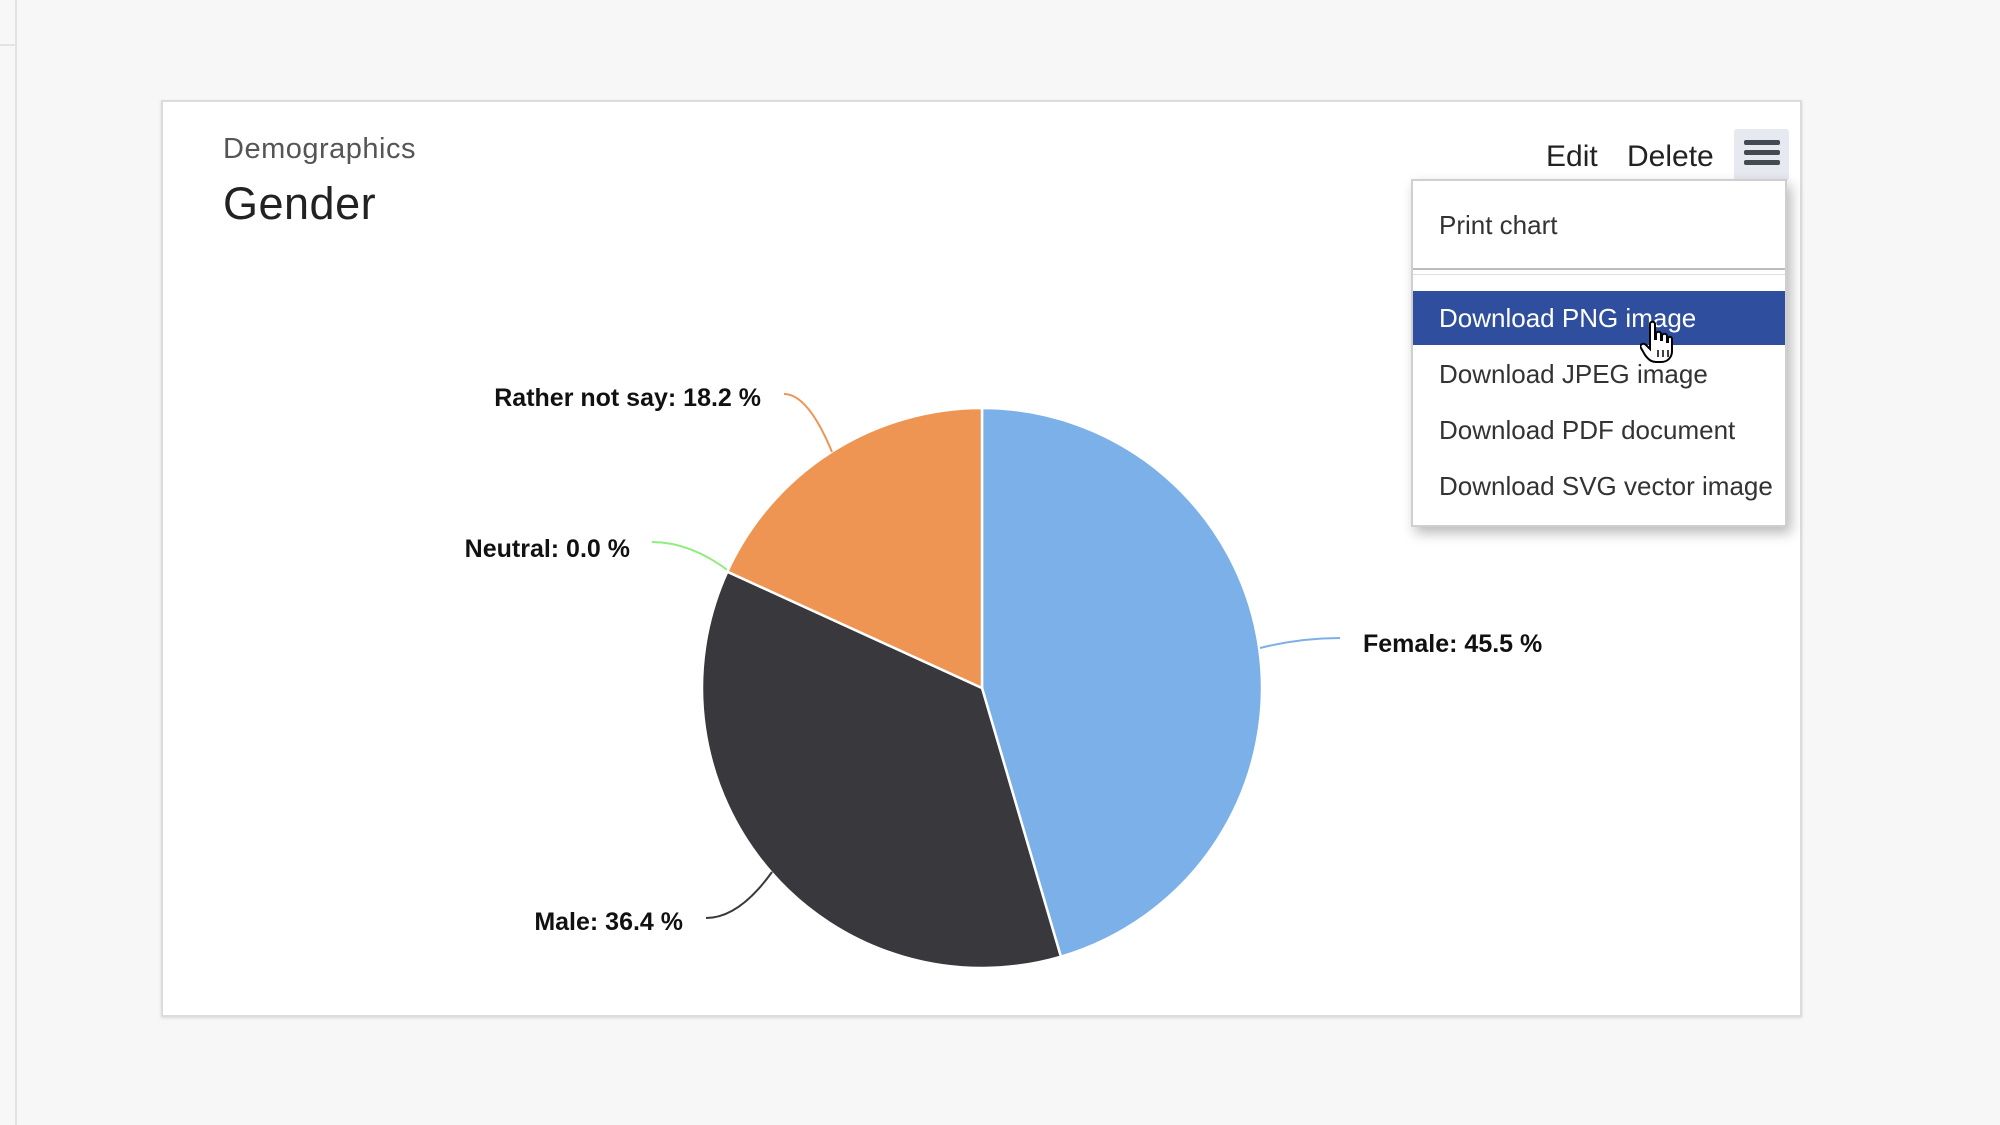 This screenshot has height=1125, width=2000. Describe the element at coordinates (1599, 274) in the screenshot. I see `menu-divider-shadow` at that location.